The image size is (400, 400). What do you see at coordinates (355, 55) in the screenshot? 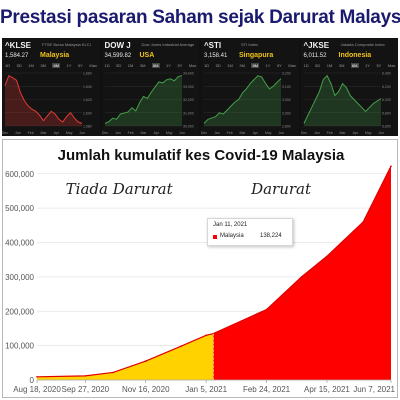
I see `ticker-country: Indonesia` at bounding box center [355, 55].